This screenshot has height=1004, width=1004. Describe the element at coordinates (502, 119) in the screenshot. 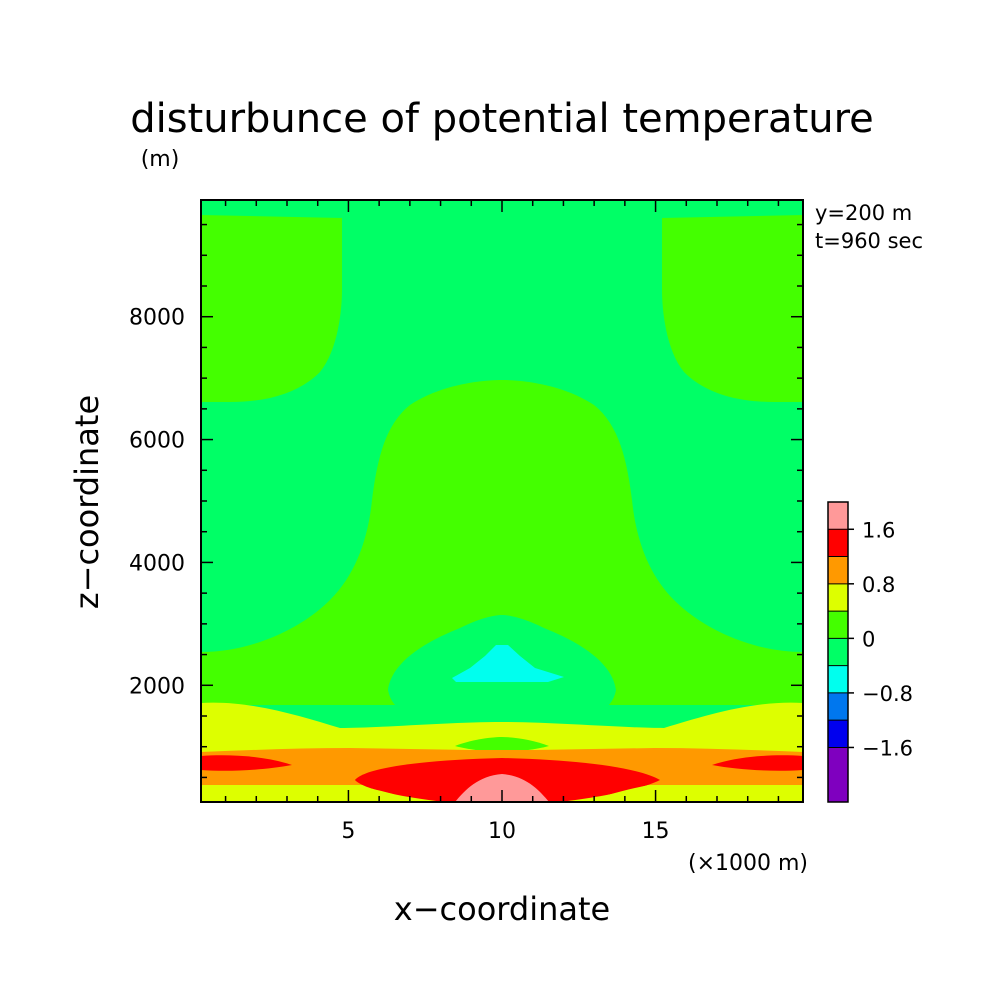

I see `chart-title: disturbunce of potential temperature` at that location.